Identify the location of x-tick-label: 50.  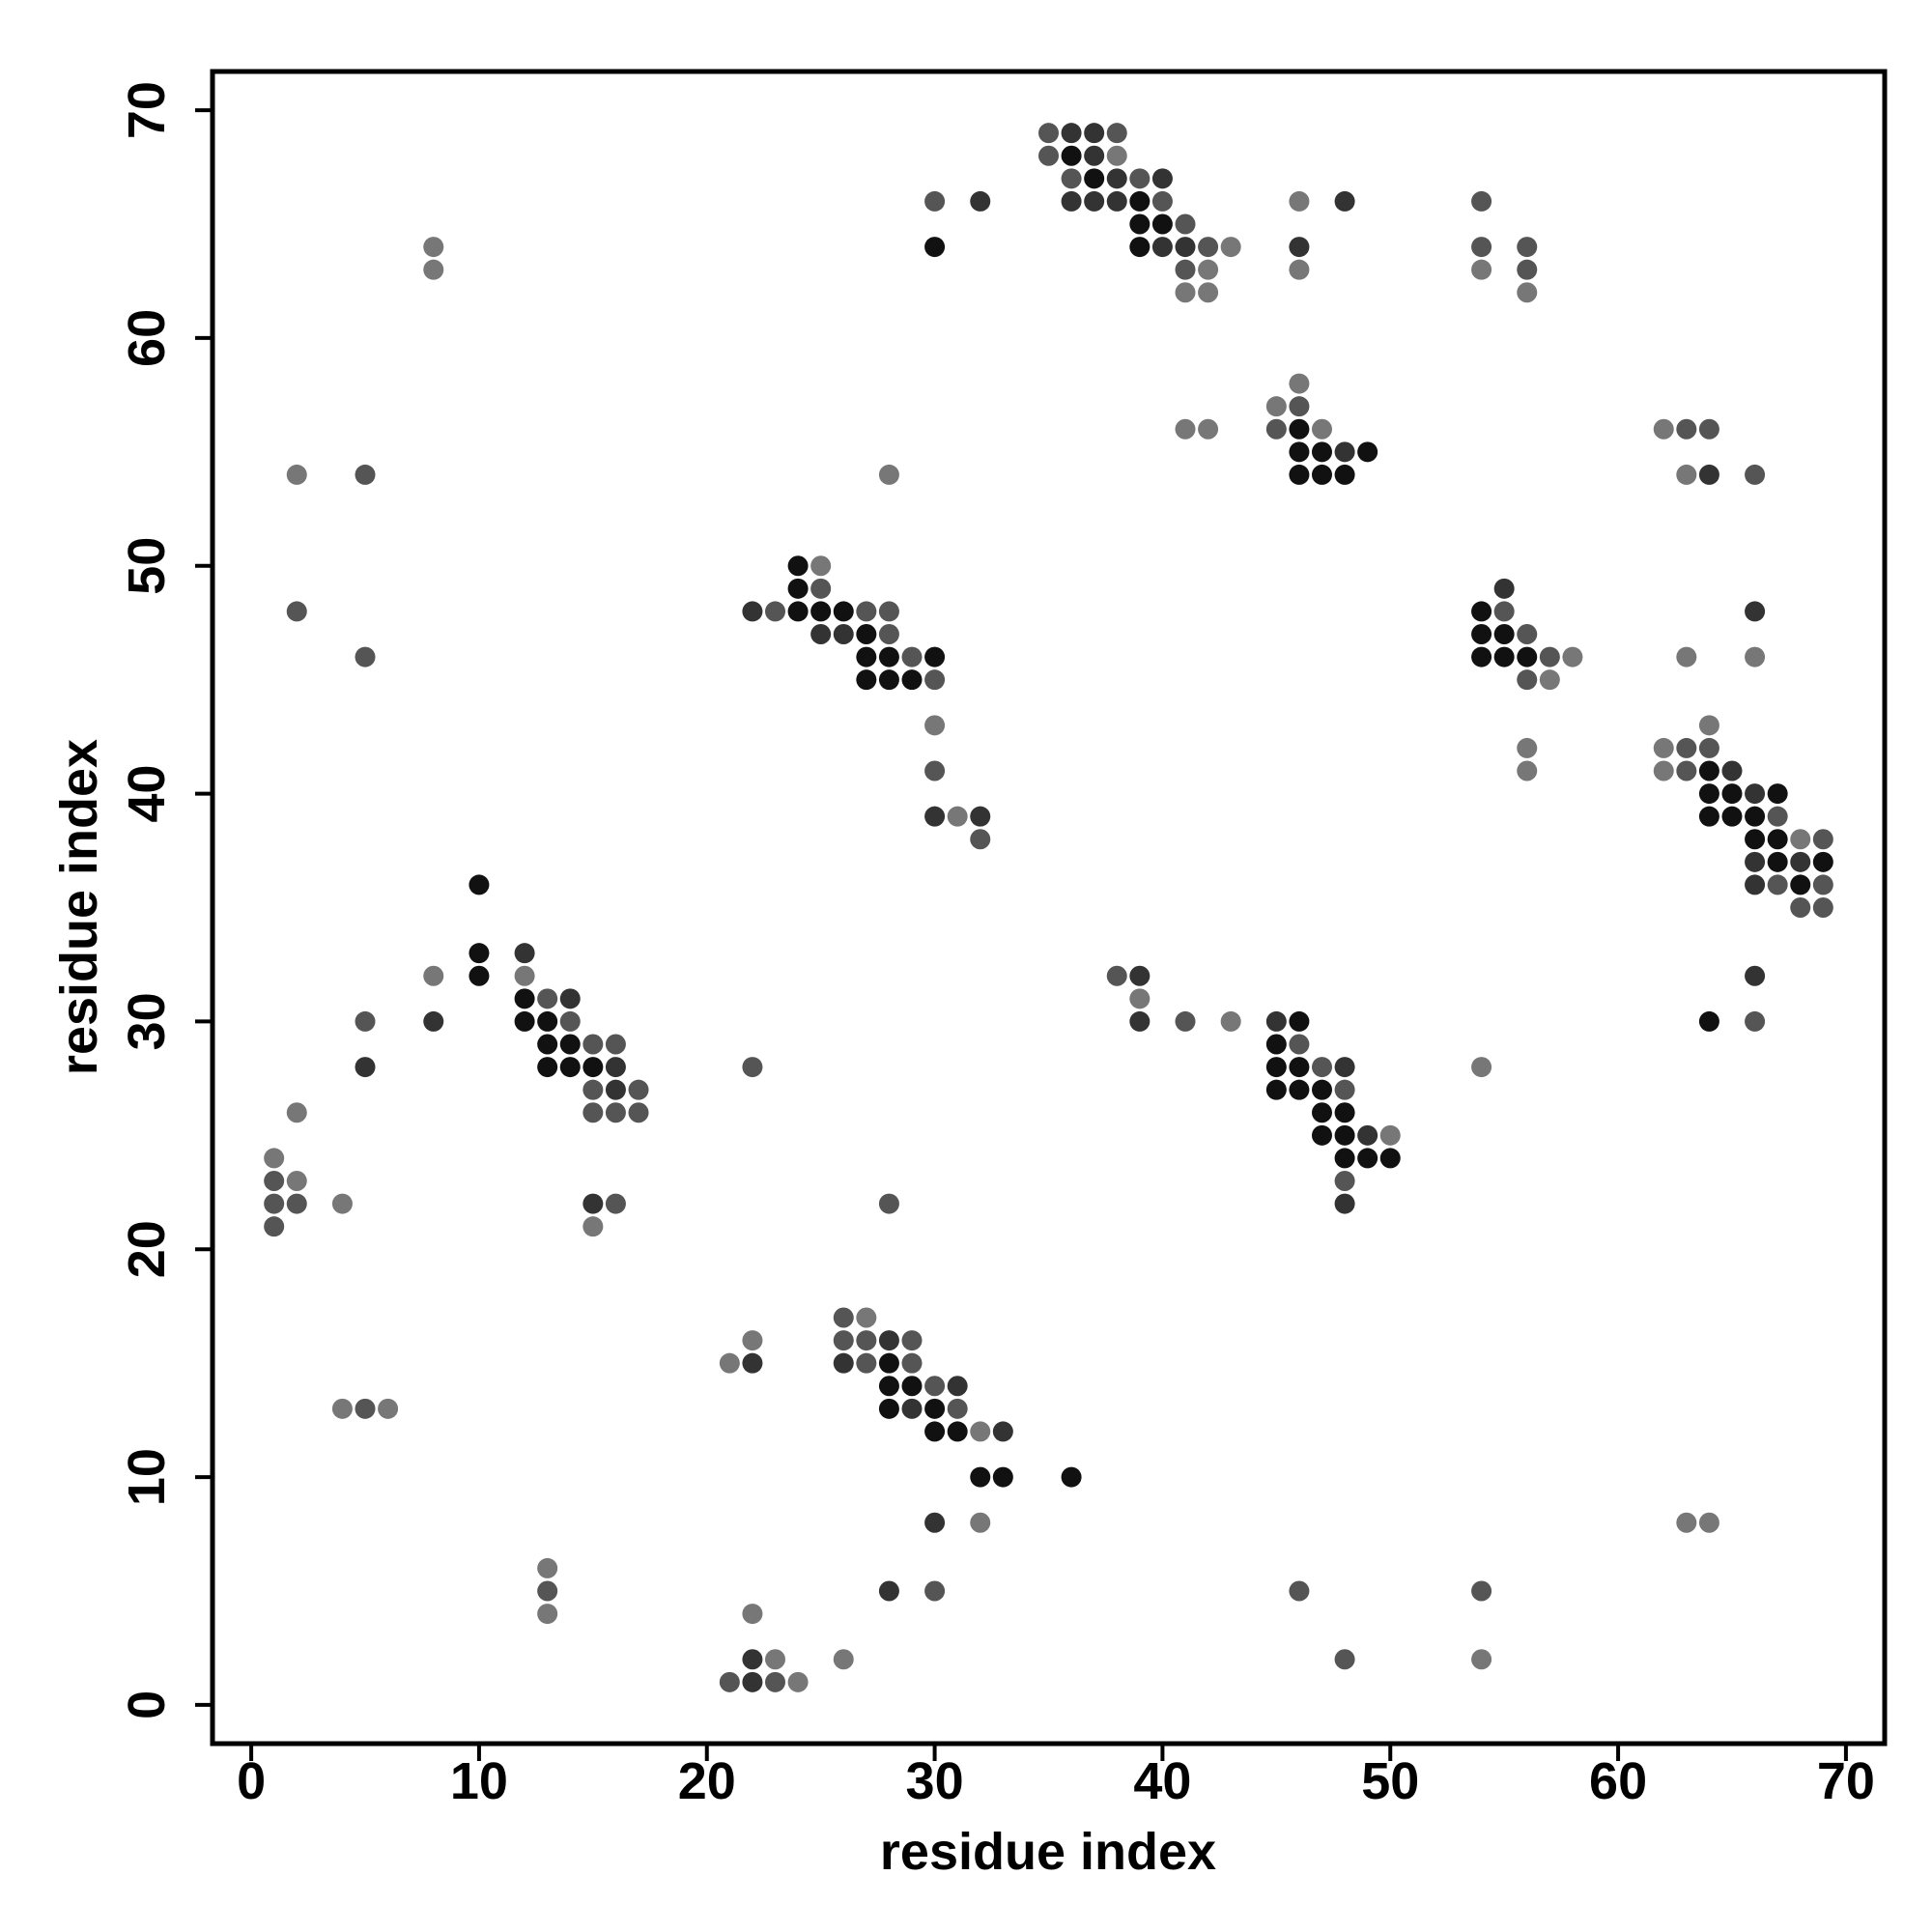
(1390, 1781).